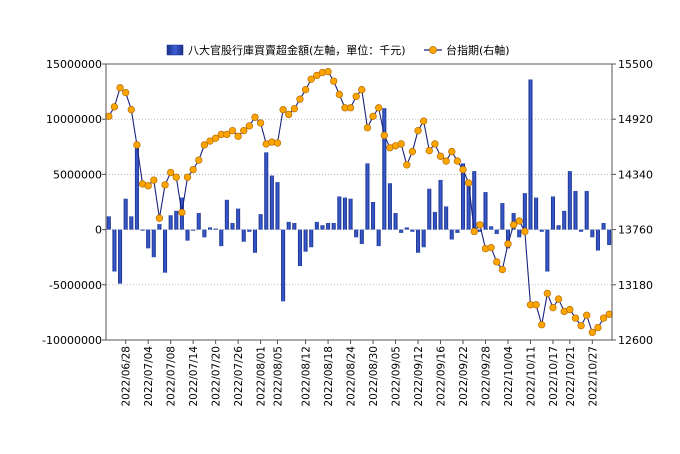 The image size is (680, 454). I want to click on x-tick-label: 2022/09/16, so click(442, 376).